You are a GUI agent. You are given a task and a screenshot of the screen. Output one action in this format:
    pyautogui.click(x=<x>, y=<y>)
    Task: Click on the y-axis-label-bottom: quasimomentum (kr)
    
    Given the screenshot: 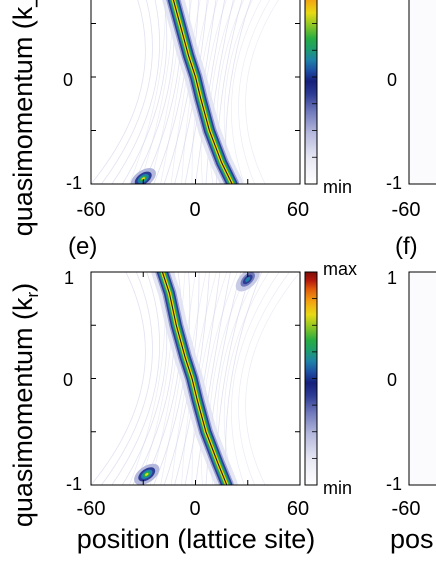 What is the action you would take?
    pyautogui.click(x=25, y=405)
    